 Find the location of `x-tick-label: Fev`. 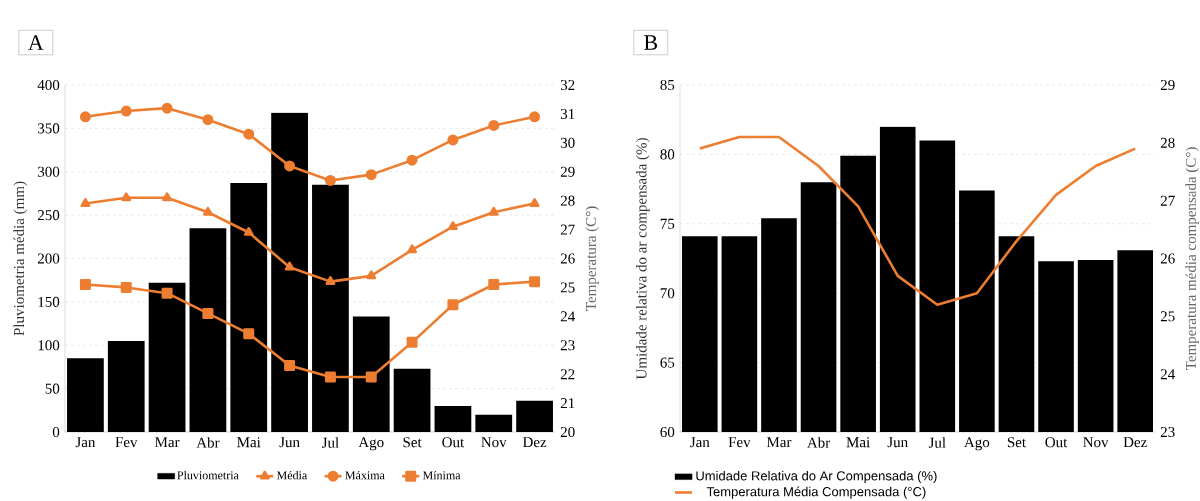

x-tick-label: Fev is located at coordinates (739, 442).